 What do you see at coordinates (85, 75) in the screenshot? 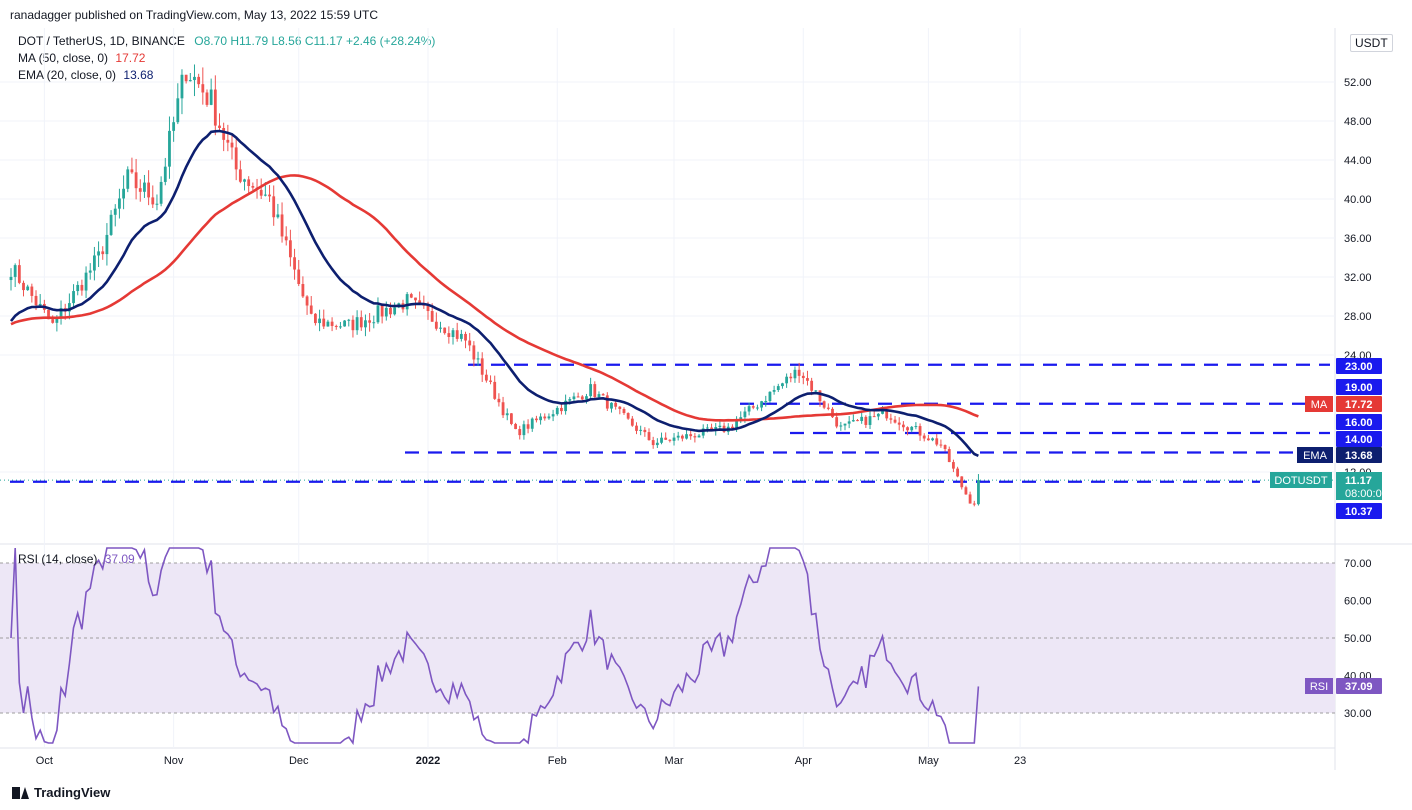
I see `ema-legend: EMA (20, close, 0) 13.68` at bounding box center [85, 75].